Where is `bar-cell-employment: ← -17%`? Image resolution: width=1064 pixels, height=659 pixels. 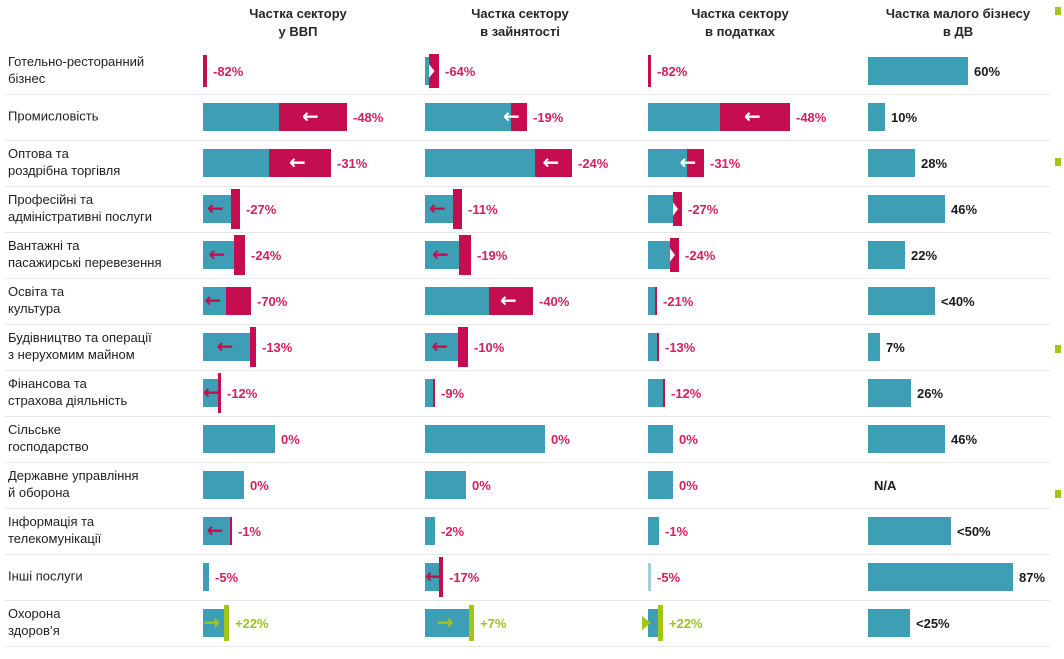
bar-cell-employment: ← -17% is located at coordinates (452, 577).